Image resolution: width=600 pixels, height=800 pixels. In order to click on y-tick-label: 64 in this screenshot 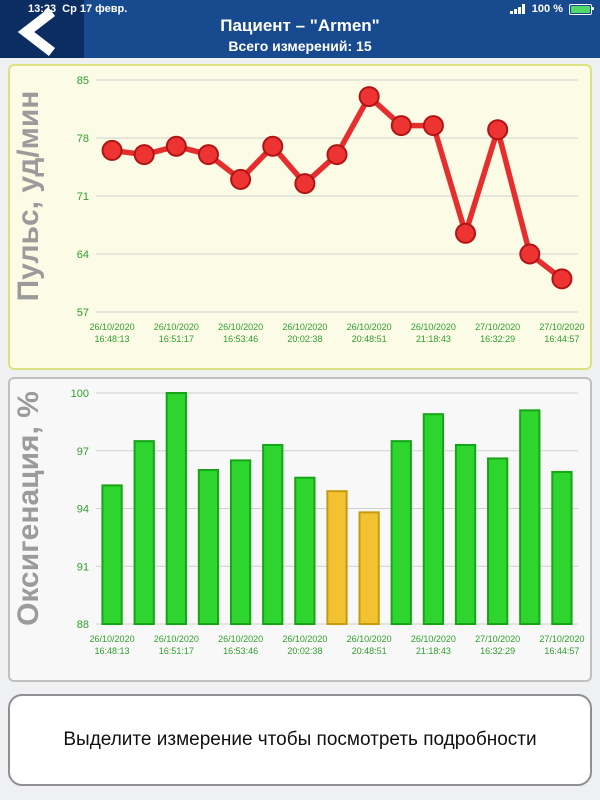, I will do `click(83, 255)`.